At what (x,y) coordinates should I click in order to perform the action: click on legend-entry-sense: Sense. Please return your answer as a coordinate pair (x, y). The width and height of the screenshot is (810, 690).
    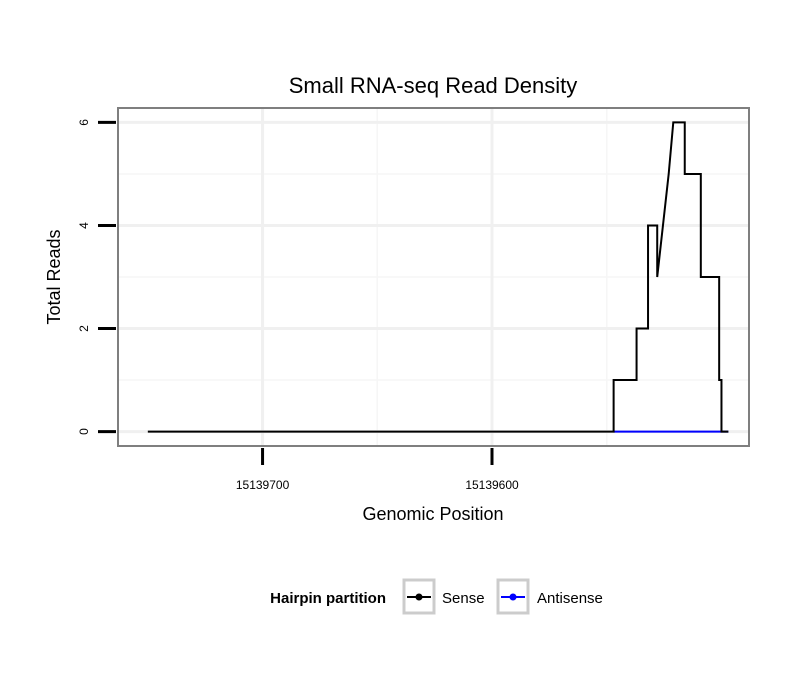
    Looking at the image, I should click on (443, 596).